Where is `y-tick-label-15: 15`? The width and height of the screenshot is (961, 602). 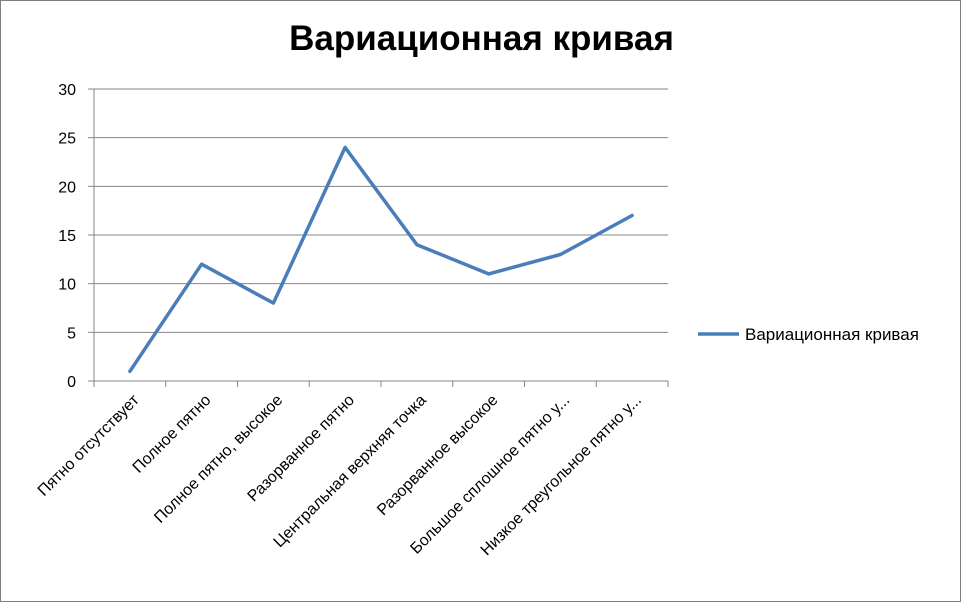 y-tick-label-15: 15 is located at coordinates (67, 236).